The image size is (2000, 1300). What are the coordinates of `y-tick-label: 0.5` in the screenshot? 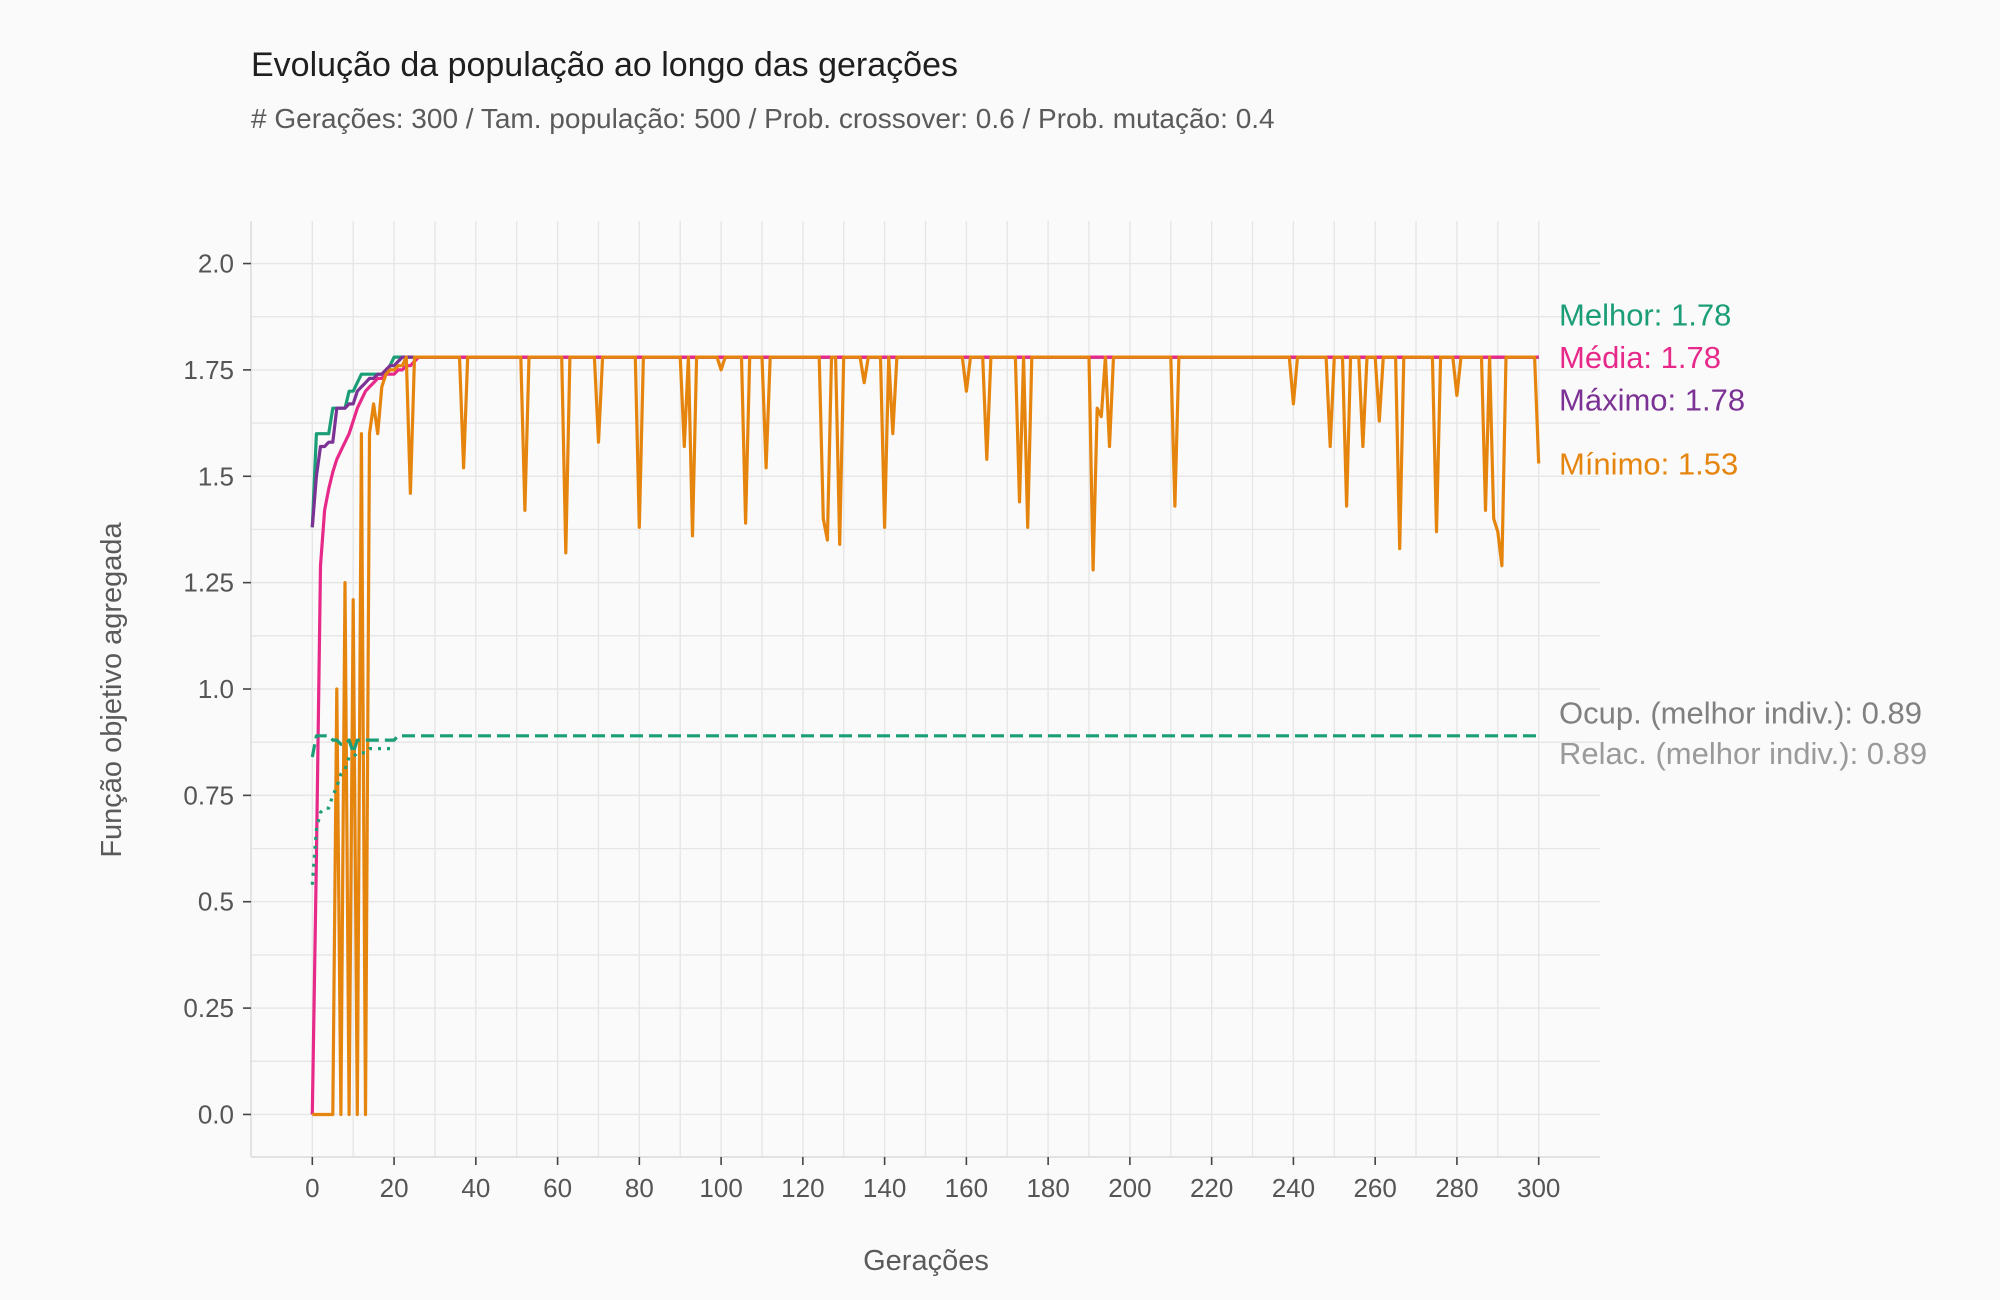 It's located at (216, 902).